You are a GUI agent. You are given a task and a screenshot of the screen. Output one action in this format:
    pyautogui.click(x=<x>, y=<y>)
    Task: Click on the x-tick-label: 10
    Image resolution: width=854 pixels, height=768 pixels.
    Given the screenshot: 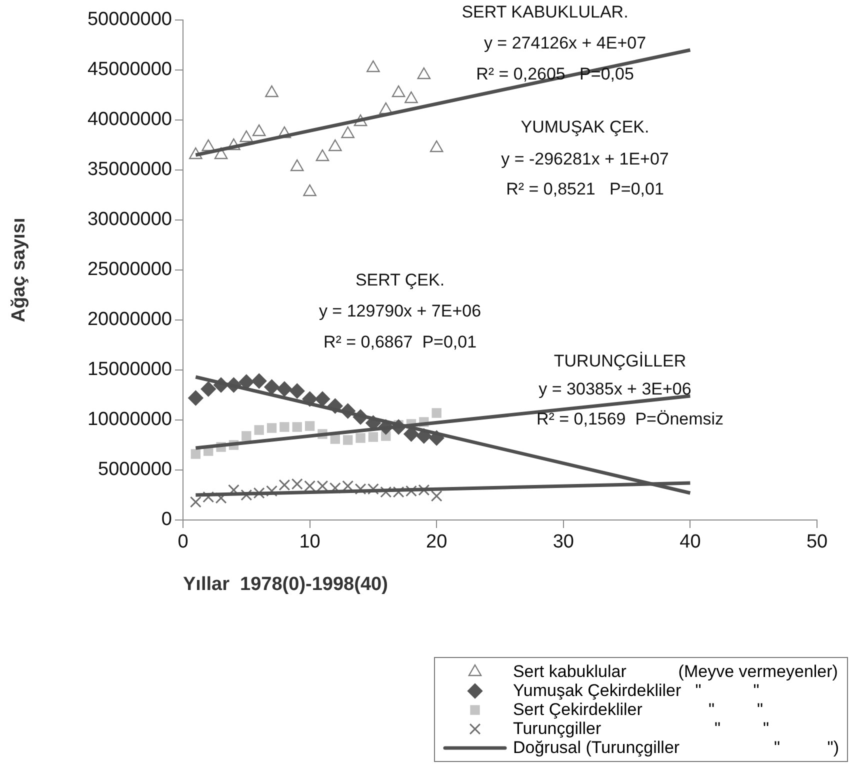 What is the action you would take?
    pyautogui.click(x=309, y=542)
    